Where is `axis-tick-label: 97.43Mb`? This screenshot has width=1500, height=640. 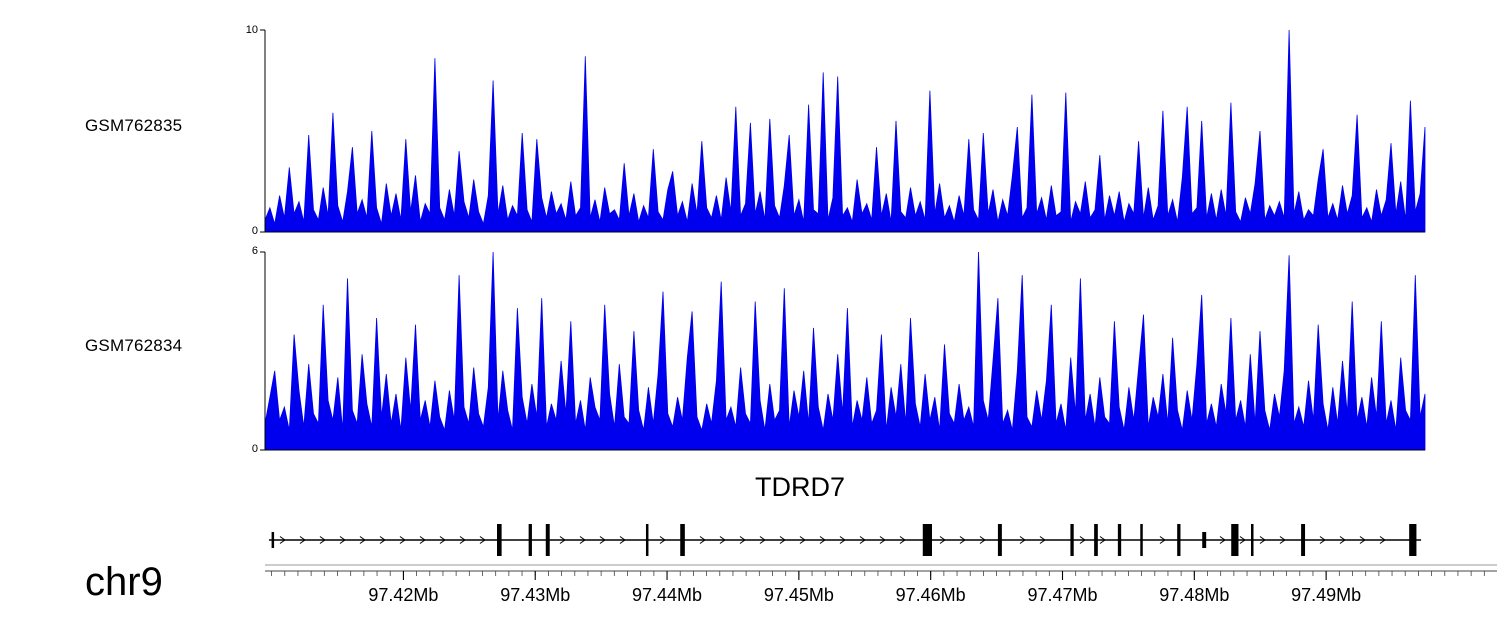
axis-tick-label: 97.43Mb is located at coordinates (535, 595).